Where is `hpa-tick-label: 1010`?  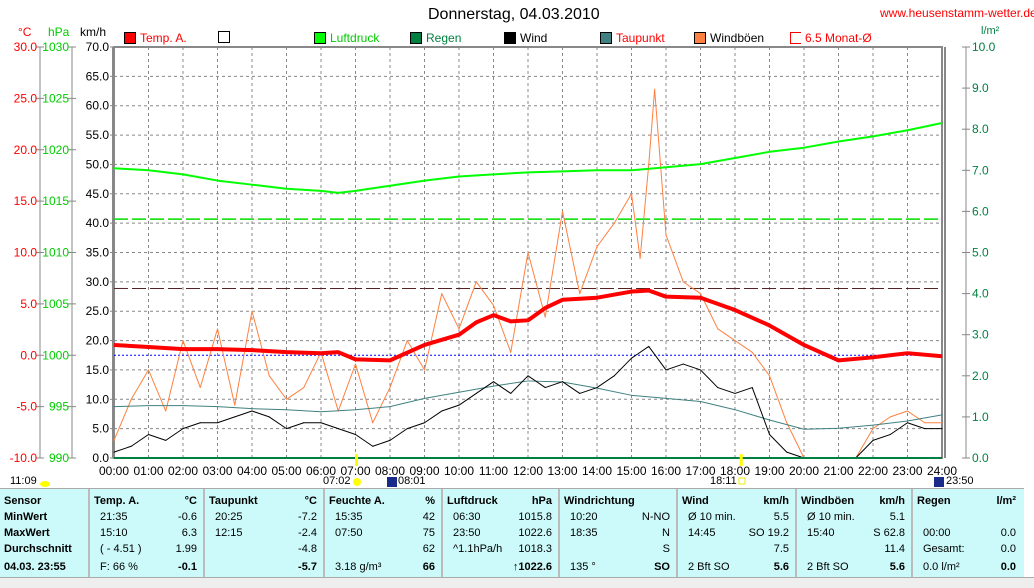
hpa-tick-label: 1010 is located at coordinates (55, 253).